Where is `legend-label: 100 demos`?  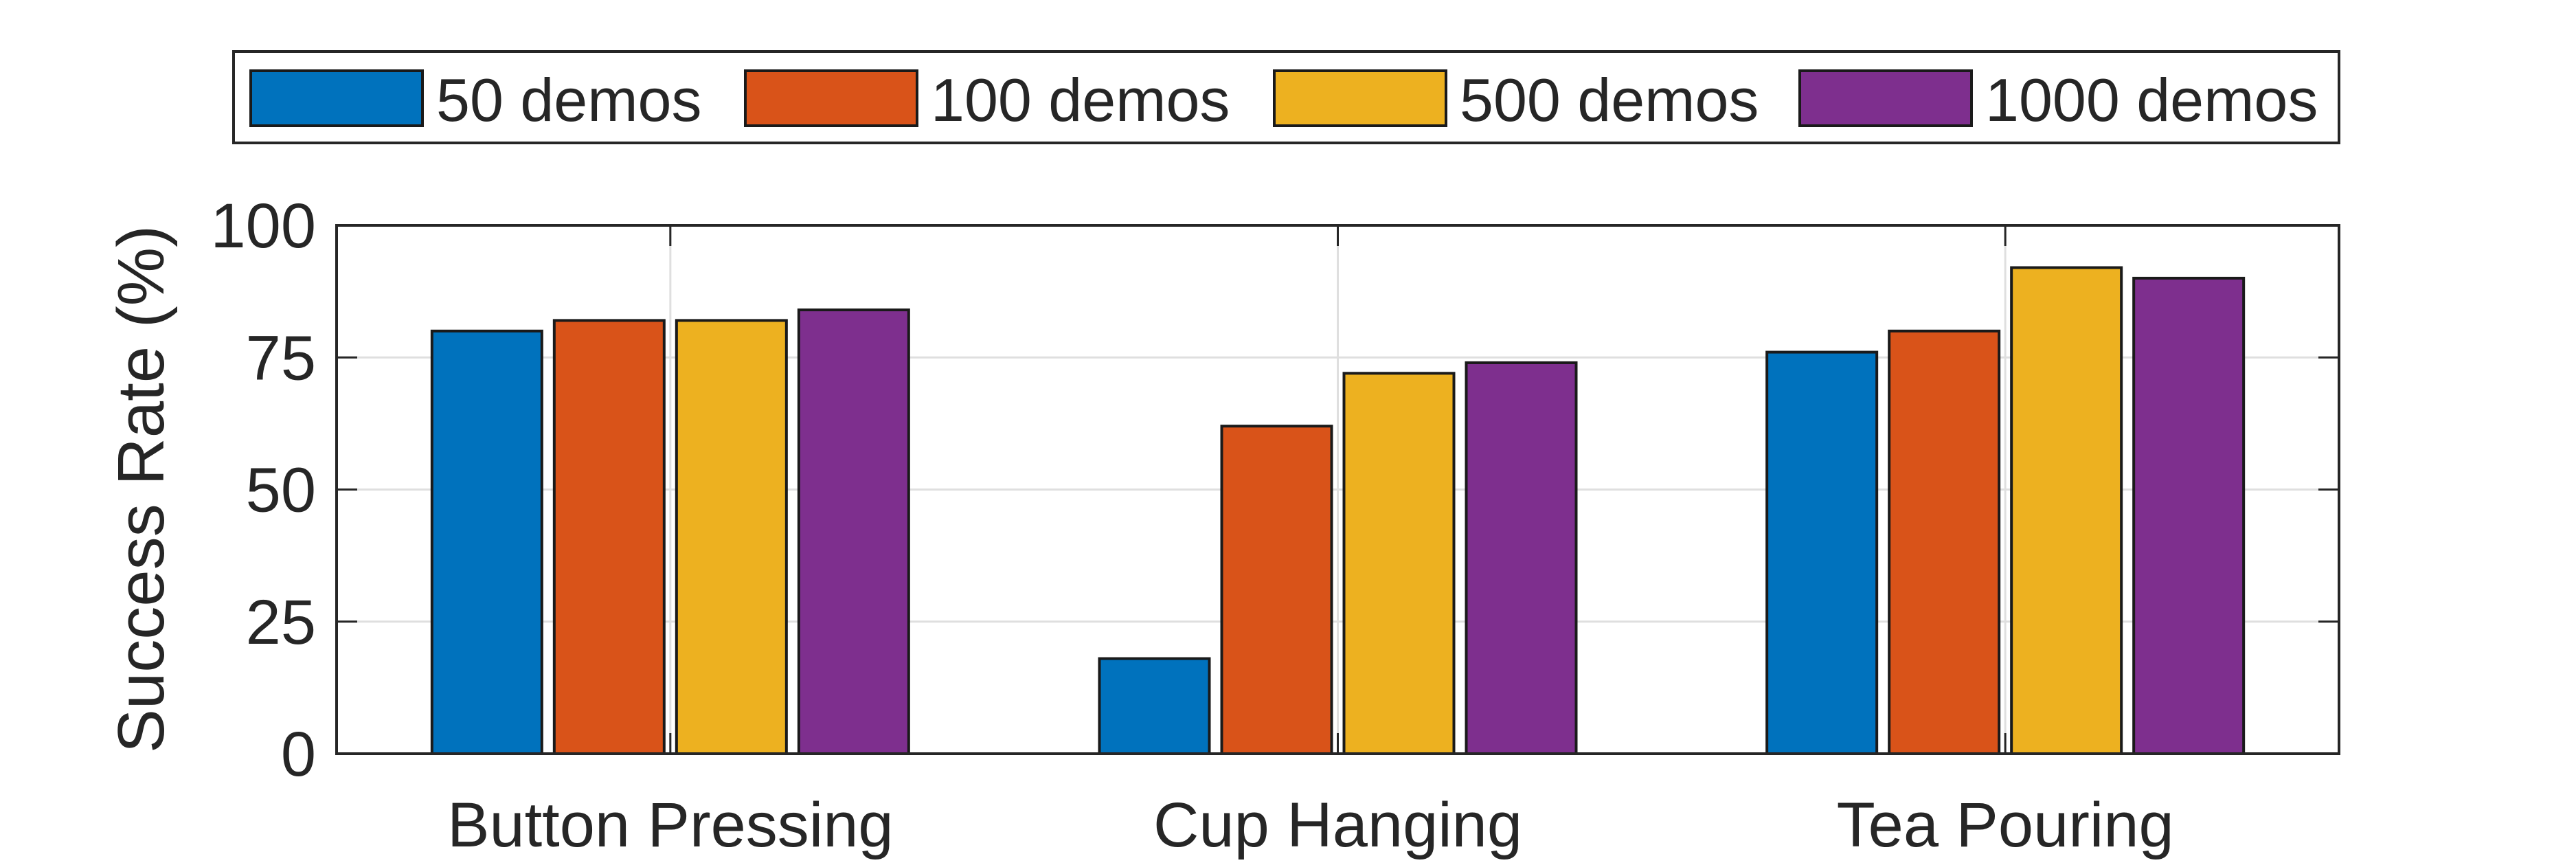
legend-label: 100 demos is located at coordinates (1080, 100).